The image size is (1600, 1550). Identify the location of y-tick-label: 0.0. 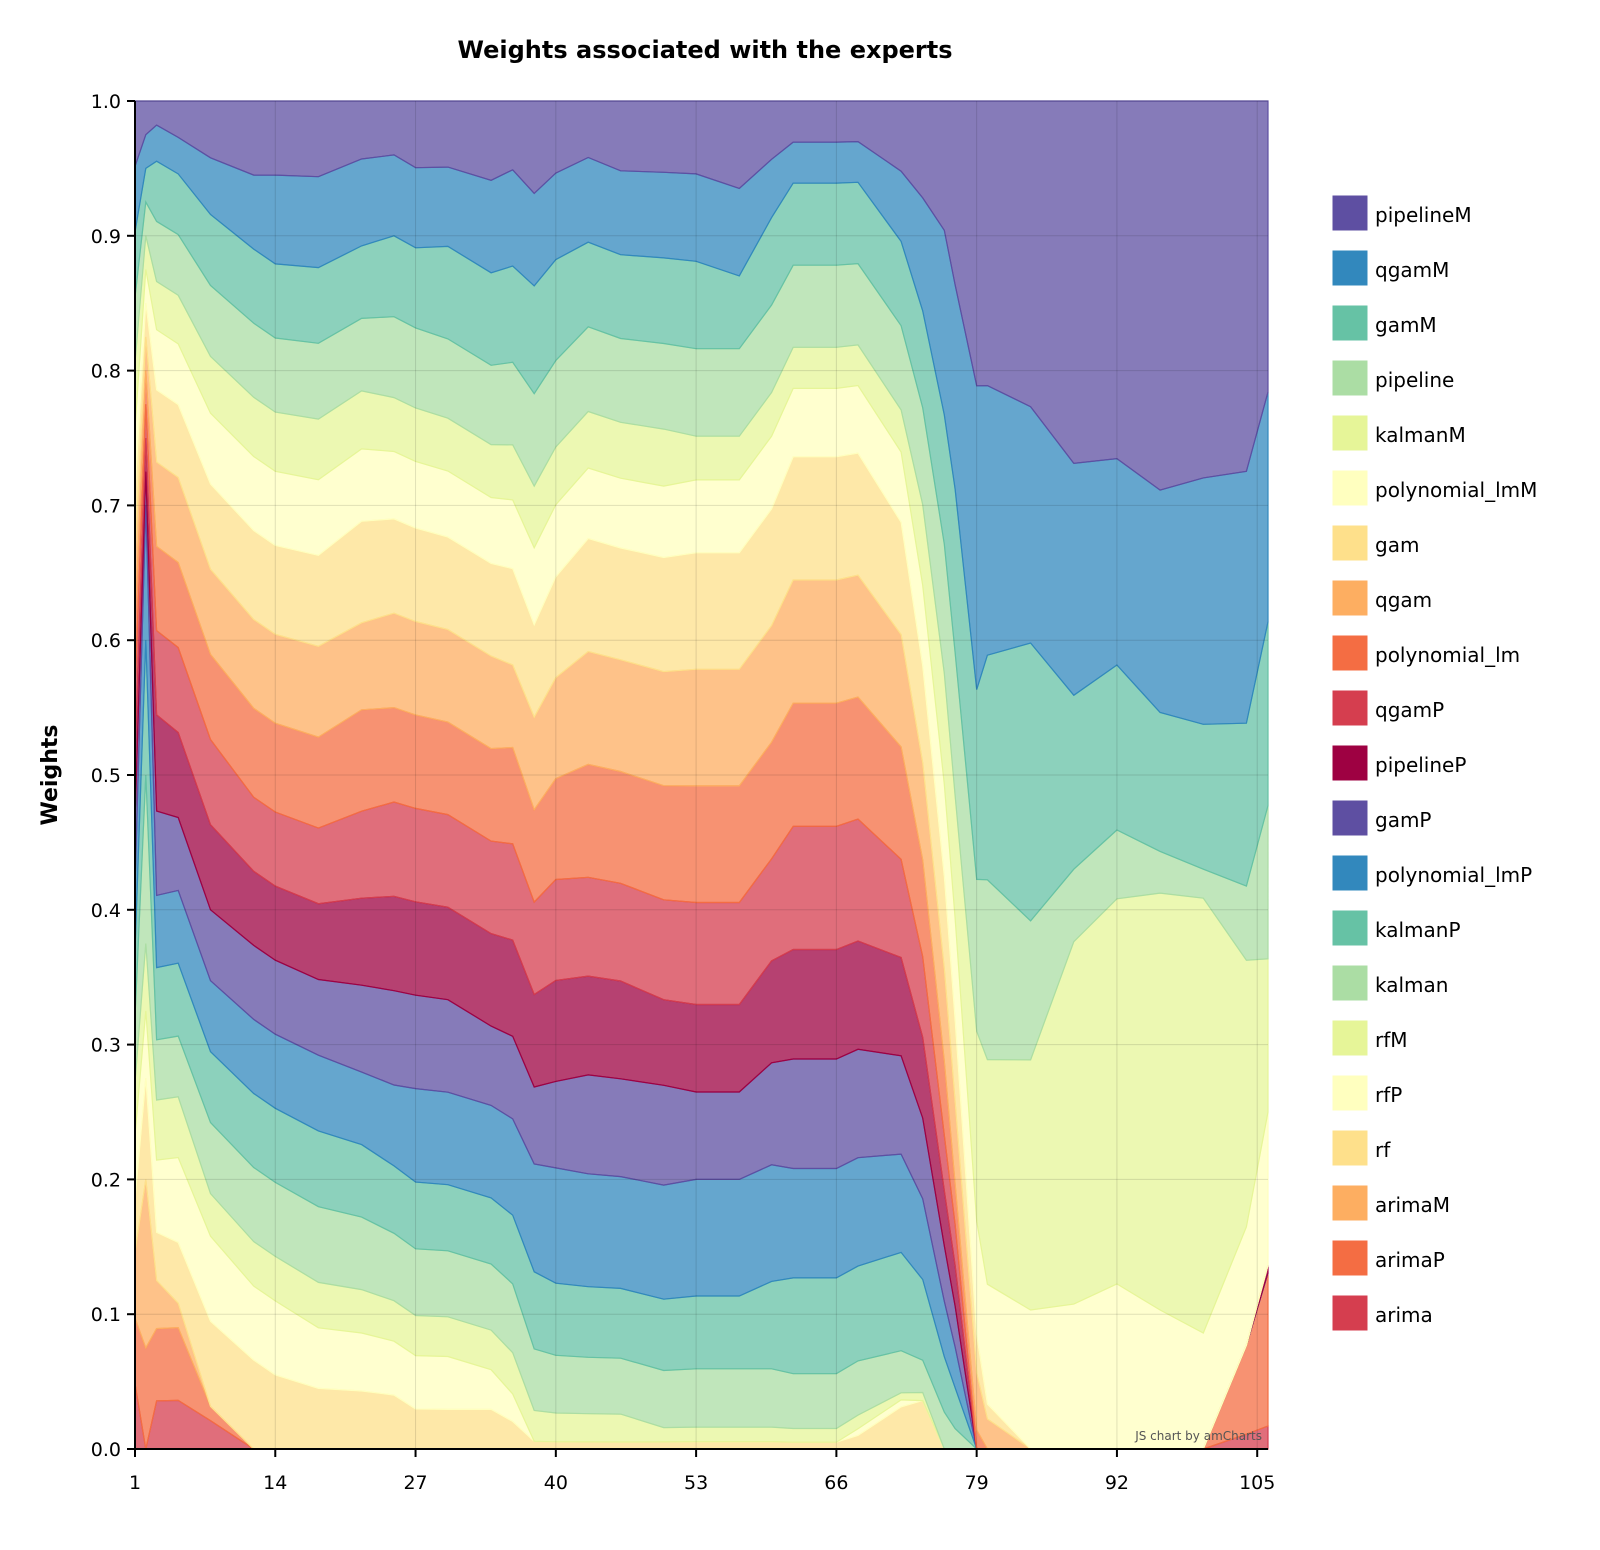
(106, 1450).